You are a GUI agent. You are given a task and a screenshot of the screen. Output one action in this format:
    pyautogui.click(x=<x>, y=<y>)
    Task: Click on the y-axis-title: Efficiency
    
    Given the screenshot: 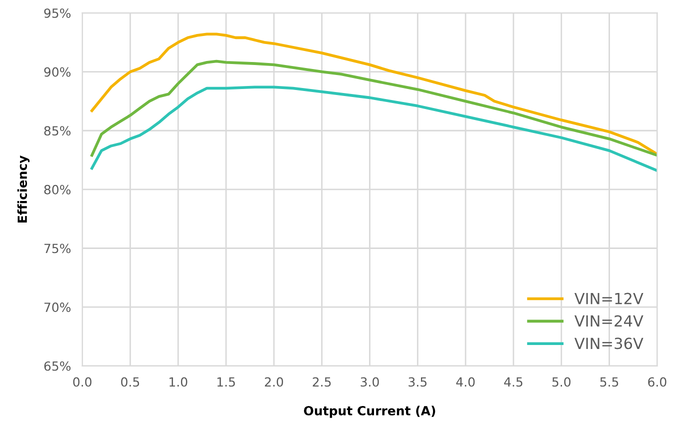 What is the action you would take?
    pyautogui.click(x=23, y=189)
    